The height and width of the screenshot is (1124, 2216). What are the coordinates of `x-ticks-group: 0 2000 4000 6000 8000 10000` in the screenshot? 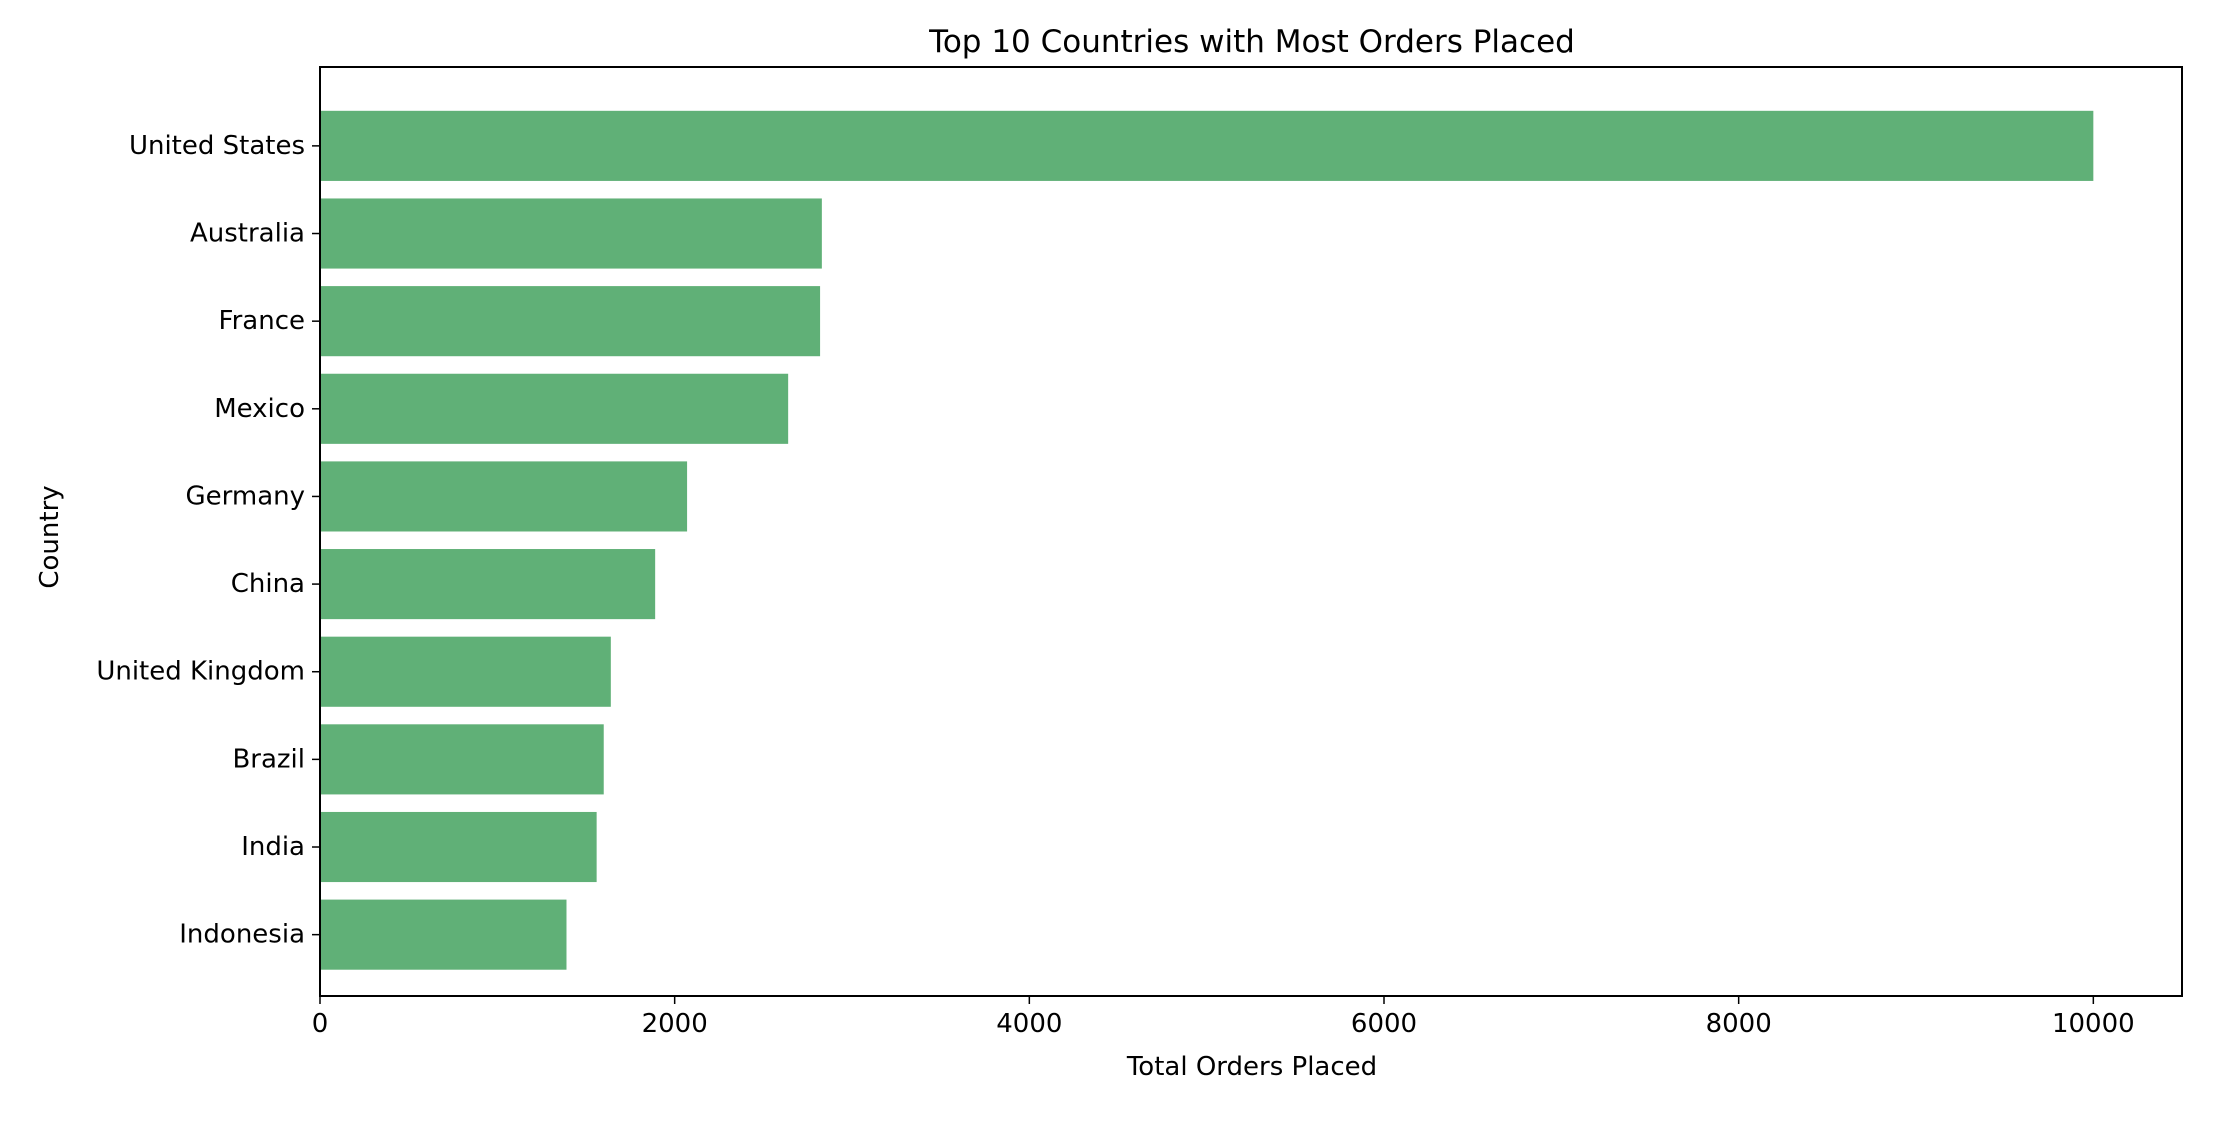 It's located at (1223, 1017).